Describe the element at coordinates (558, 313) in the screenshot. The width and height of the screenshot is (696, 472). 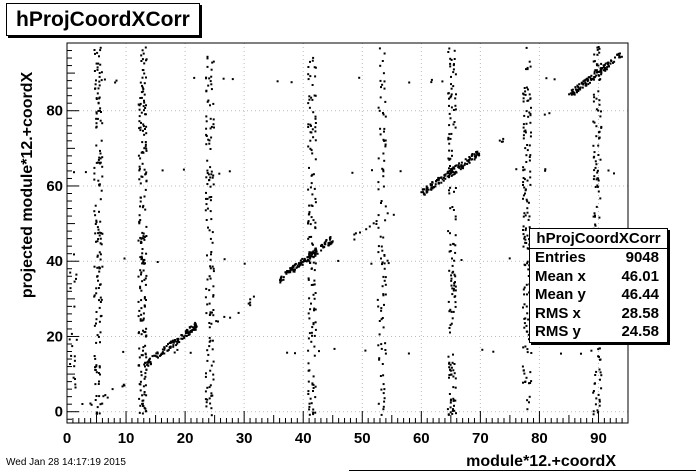
I see `stats-label: RMS x` at that location.